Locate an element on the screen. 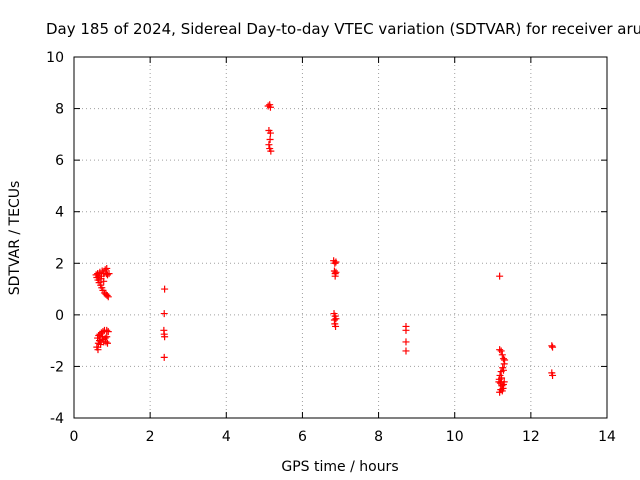  y-tick-label: 8 is located at coordinates (59, 110).